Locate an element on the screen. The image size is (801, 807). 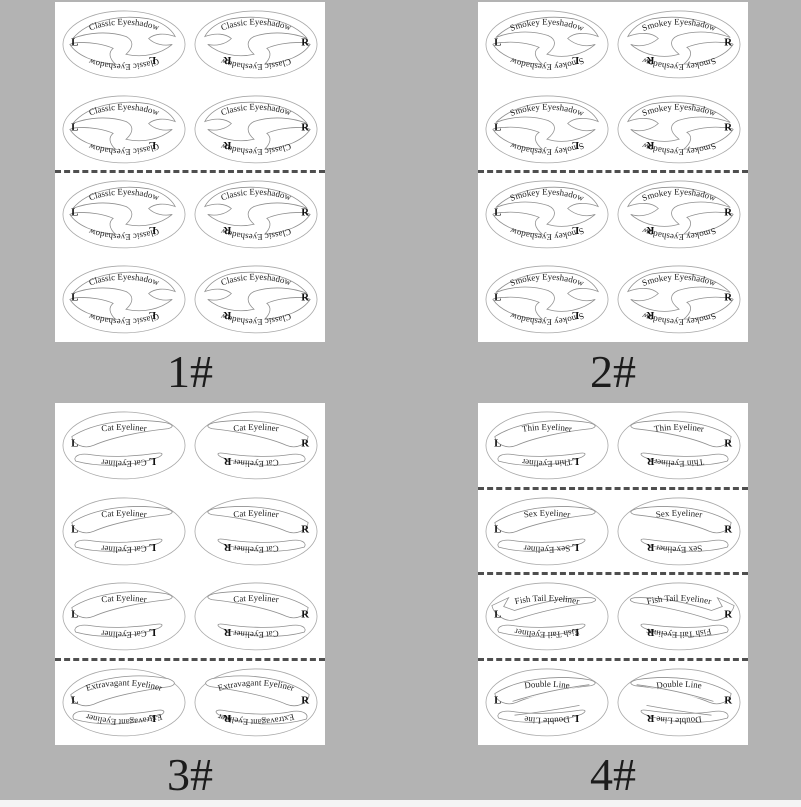
stencil-title-bottom: Double Line is located at coordinates (679, 720).